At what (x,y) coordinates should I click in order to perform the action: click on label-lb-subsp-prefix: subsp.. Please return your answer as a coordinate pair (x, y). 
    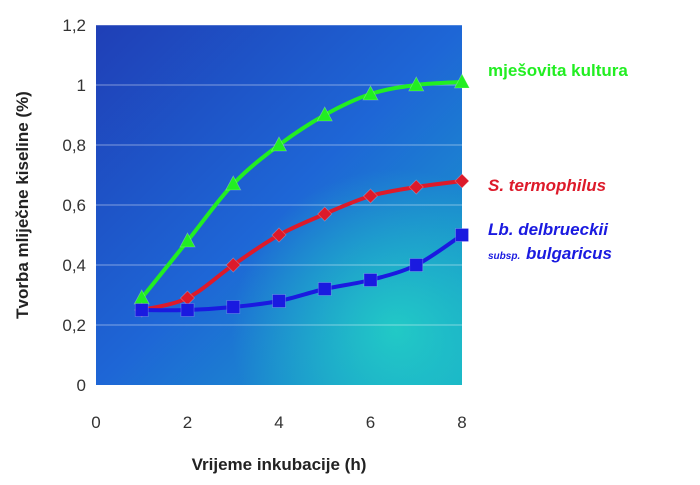
    Looking at the image, I should click on (504, 256).